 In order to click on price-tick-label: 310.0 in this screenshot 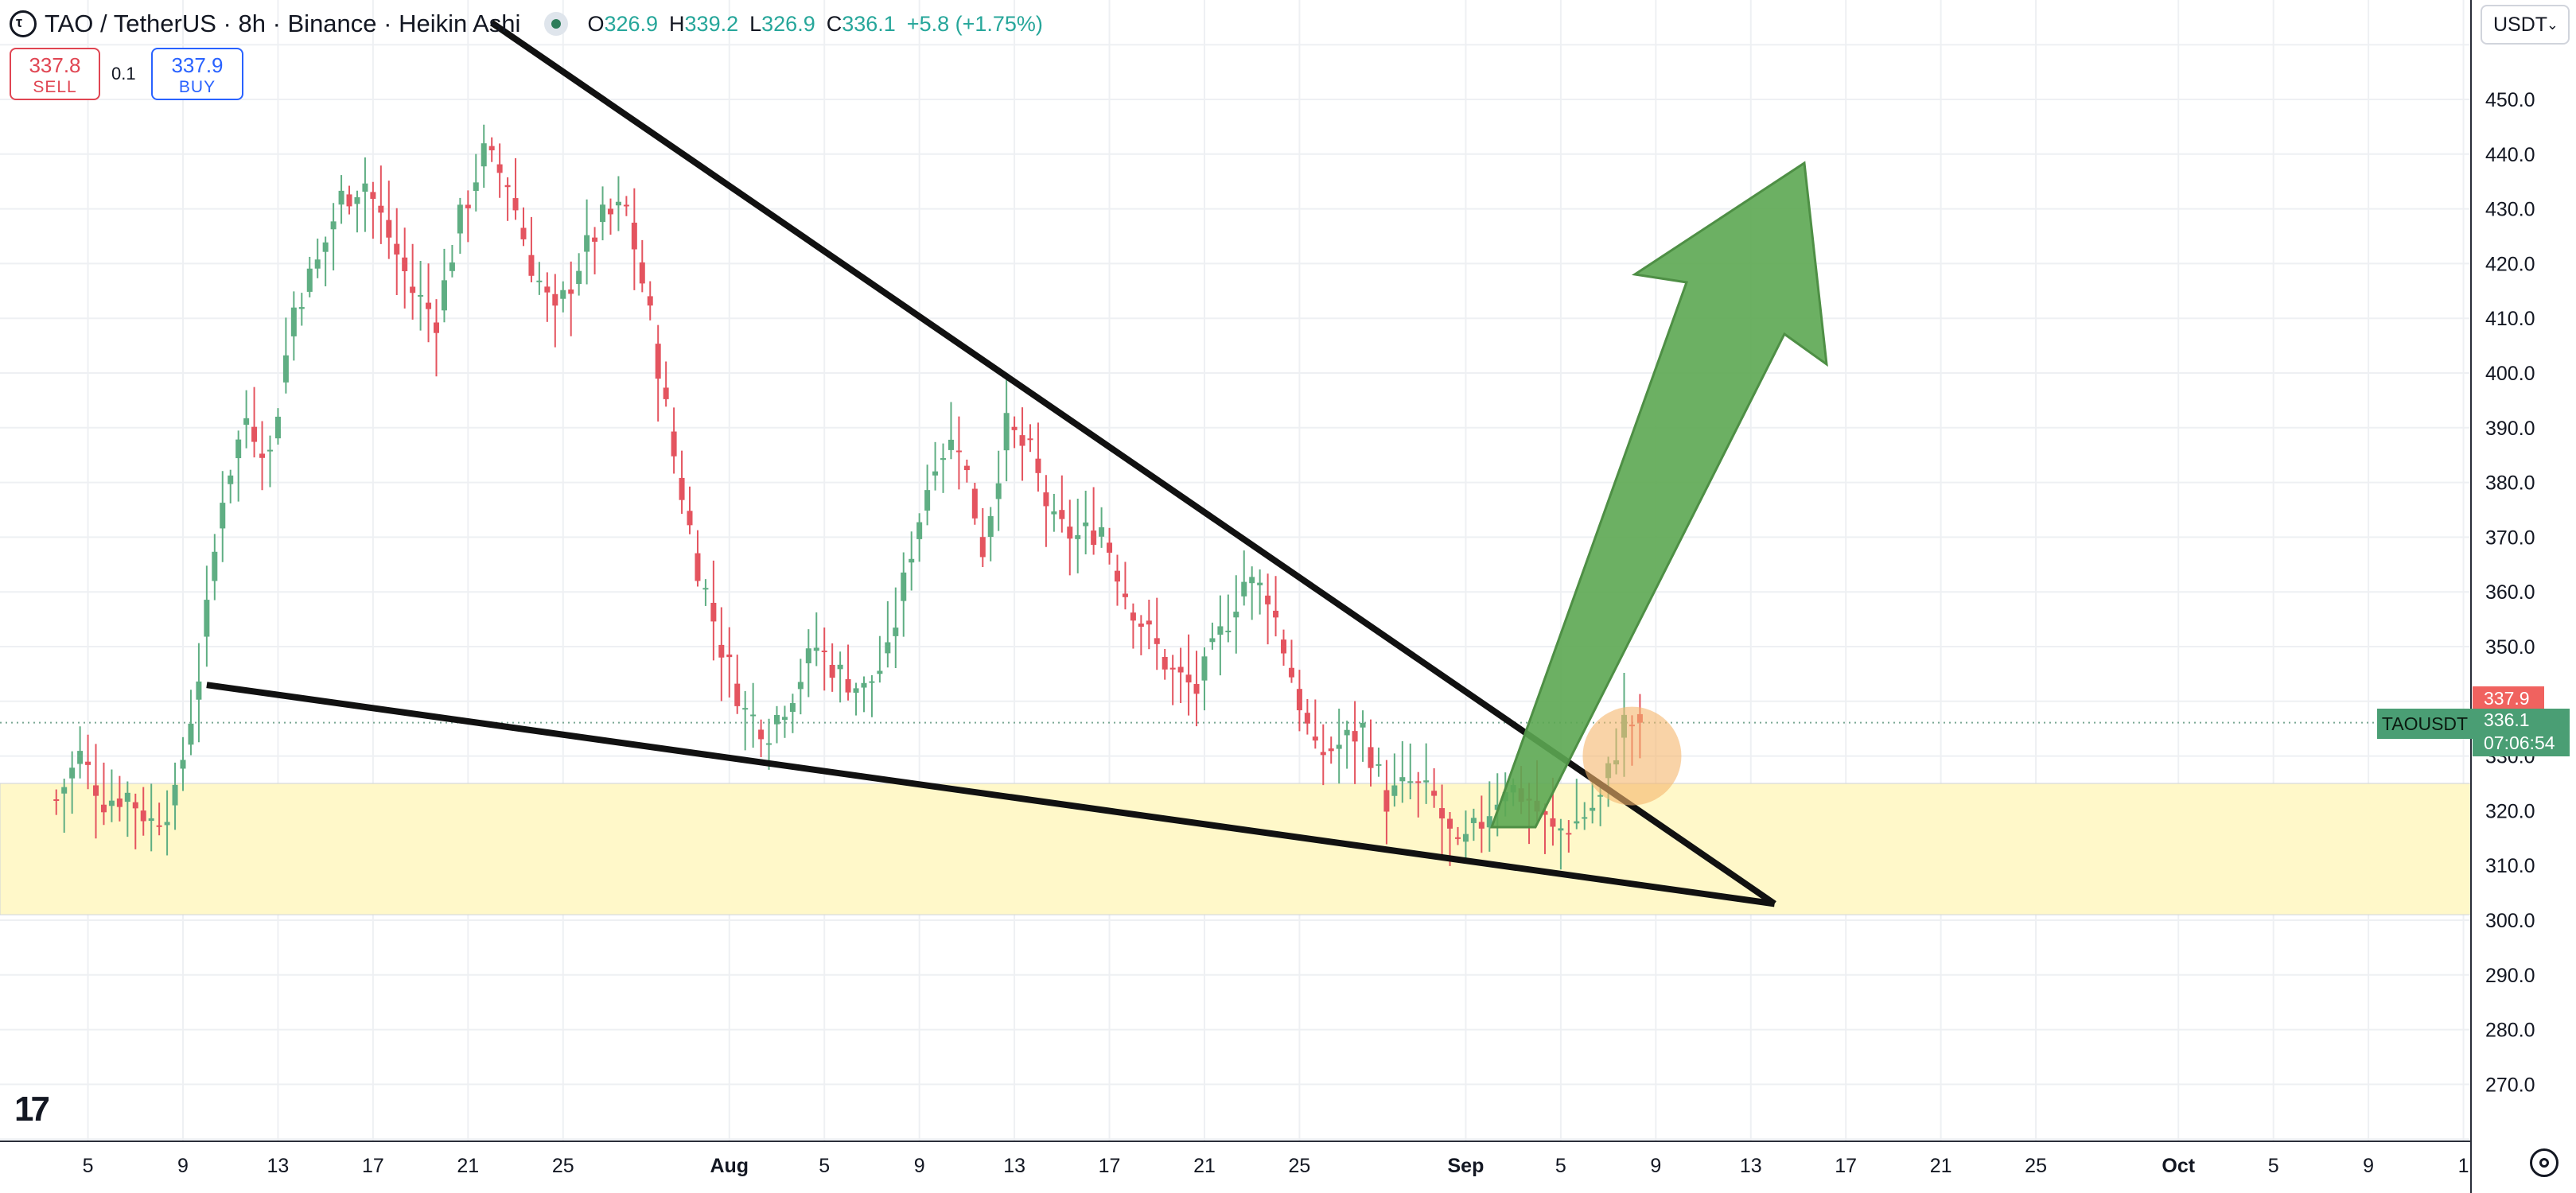, I will do `click(2510, 866)`.